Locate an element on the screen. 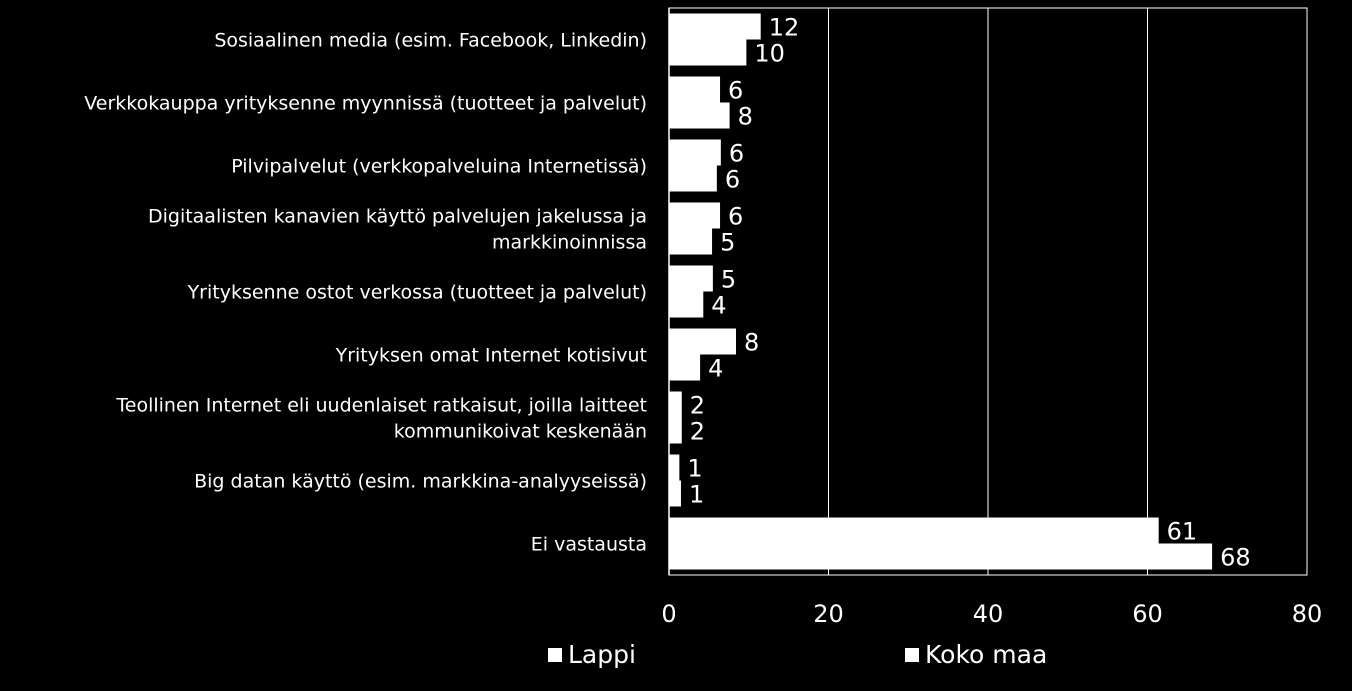 The image size is (1352, 691). data-label-koko-maa: 8 is located at coordinates (745, 117).